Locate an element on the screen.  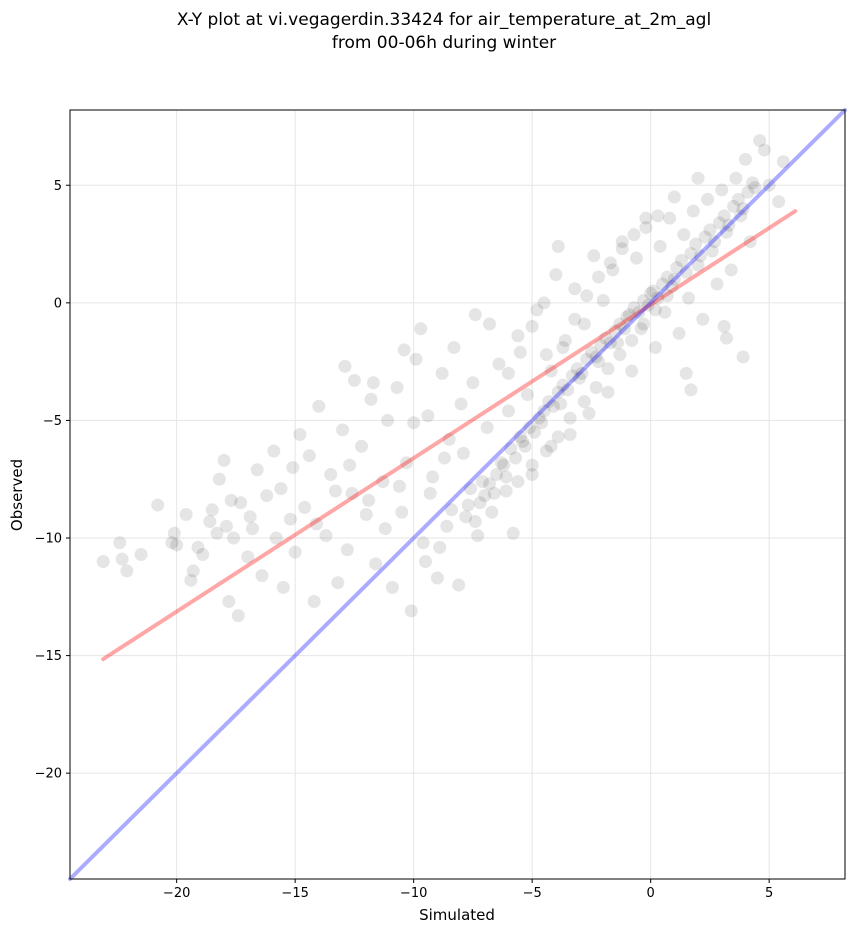
x-axis: −20 −15 −10 −5 0 5 is located at coordinates (468, 890).